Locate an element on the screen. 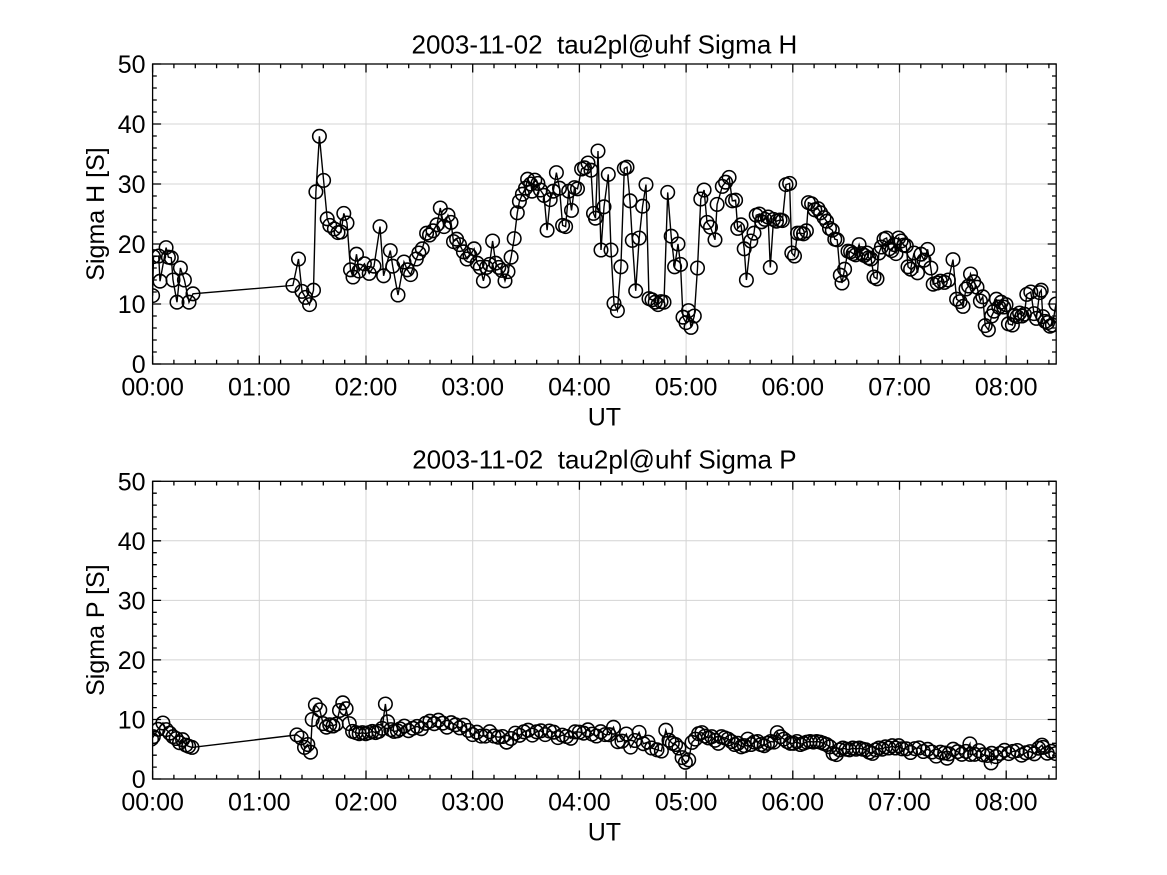  svg-text: 2003-11-02 tau2pl@uhf Sigma P is located at coordinates (604, 459).